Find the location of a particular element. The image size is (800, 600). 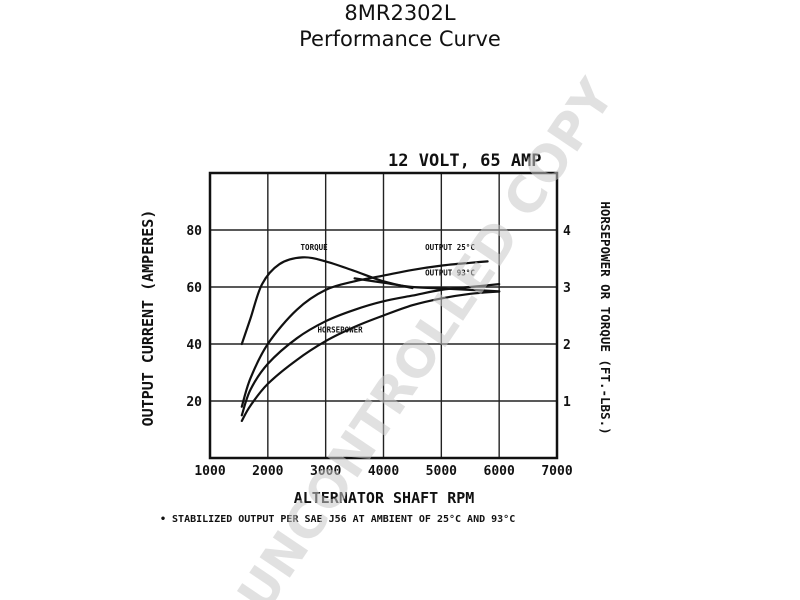

rating-label: 12 VOLT, 65 AMP is located at coordinates (465, 161).